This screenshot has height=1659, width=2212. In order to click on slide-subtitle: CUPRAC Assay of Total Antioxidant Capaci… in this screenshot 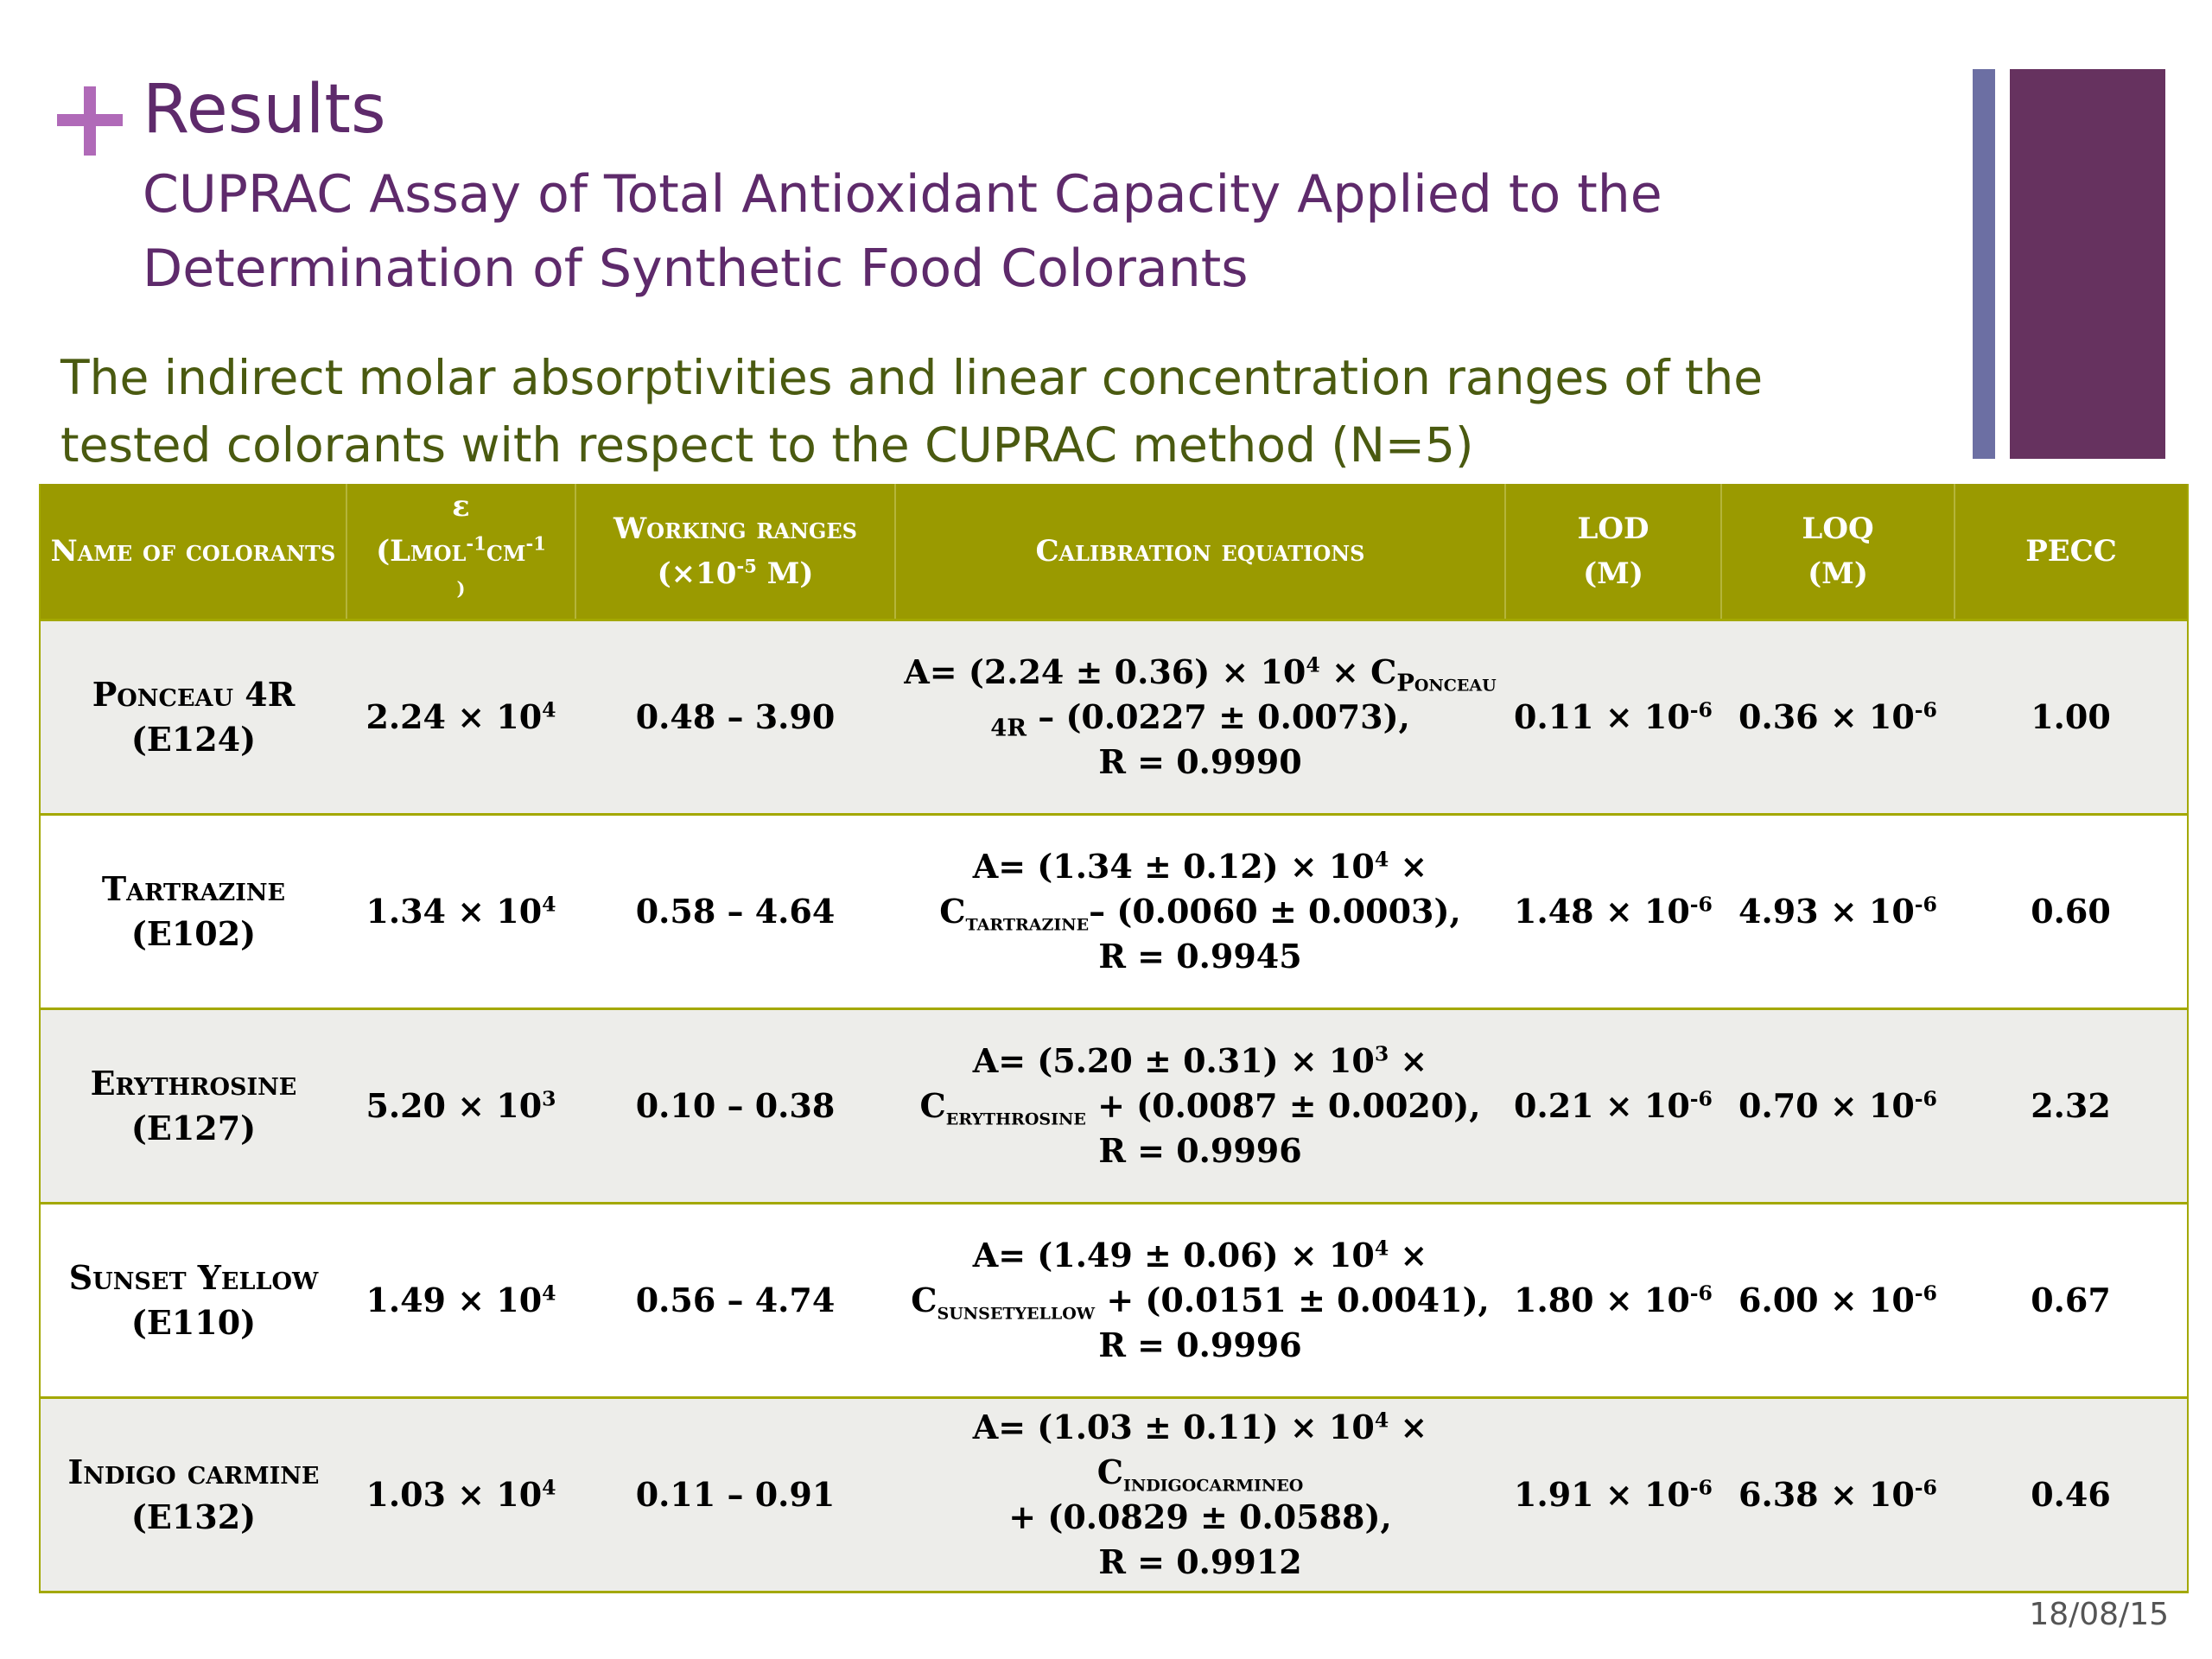, I will do `click(902, 232)`.